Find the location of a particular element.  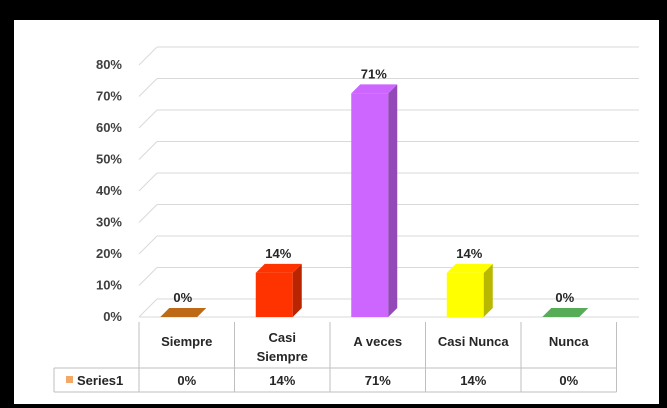

table-value: 71% is located at coordinates (378, 380).